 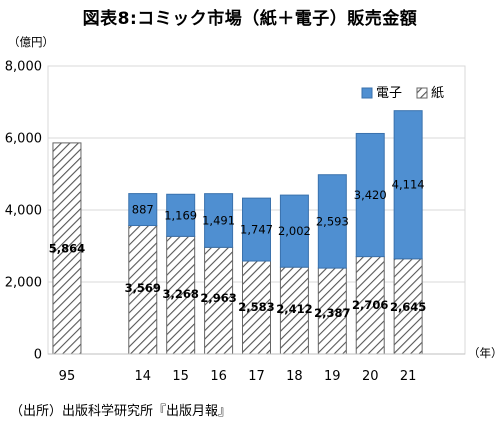 What do you see at coordinates (142, 376) in the screenshot?
I see `x-tick-label: 14` at bounding box center [142, 376].